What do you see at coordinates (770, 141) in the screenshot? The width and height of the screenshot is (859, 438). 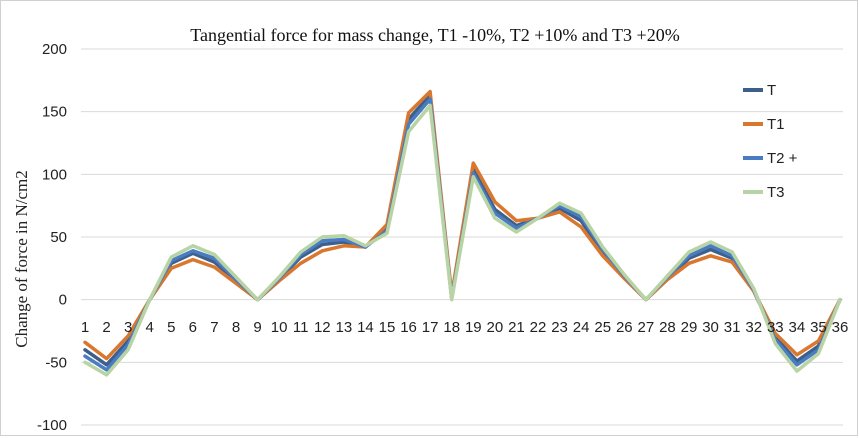 I see `legend: T T1 T2 + T3` at bounding box center [770, 141].